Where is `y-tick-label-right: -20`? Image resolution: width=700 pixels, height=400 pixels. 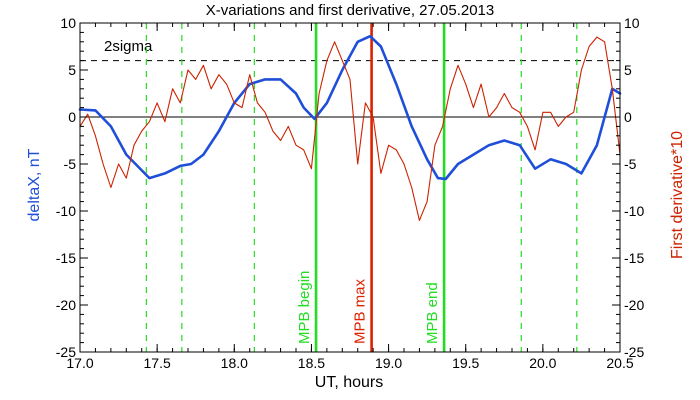 y-tick-label-right: -20 is located at coordinates (634, 305).